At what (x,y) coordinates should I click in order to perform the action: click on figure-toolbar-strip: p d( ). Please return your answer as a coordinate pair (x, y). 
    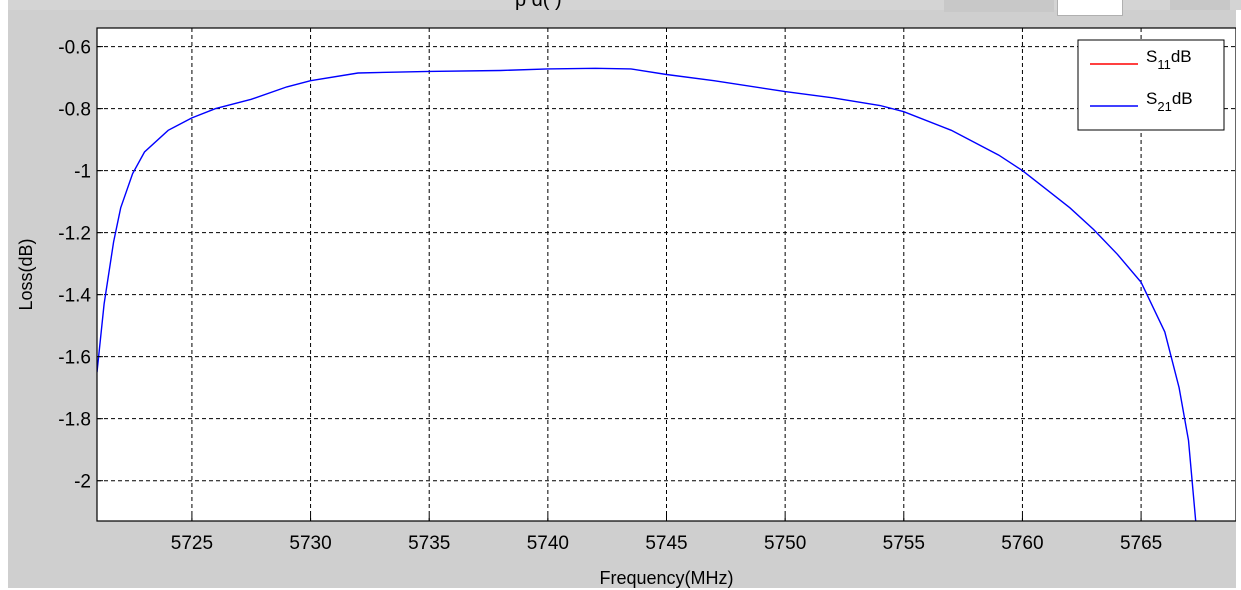
    Looking at the image, I should click on (620, 8).